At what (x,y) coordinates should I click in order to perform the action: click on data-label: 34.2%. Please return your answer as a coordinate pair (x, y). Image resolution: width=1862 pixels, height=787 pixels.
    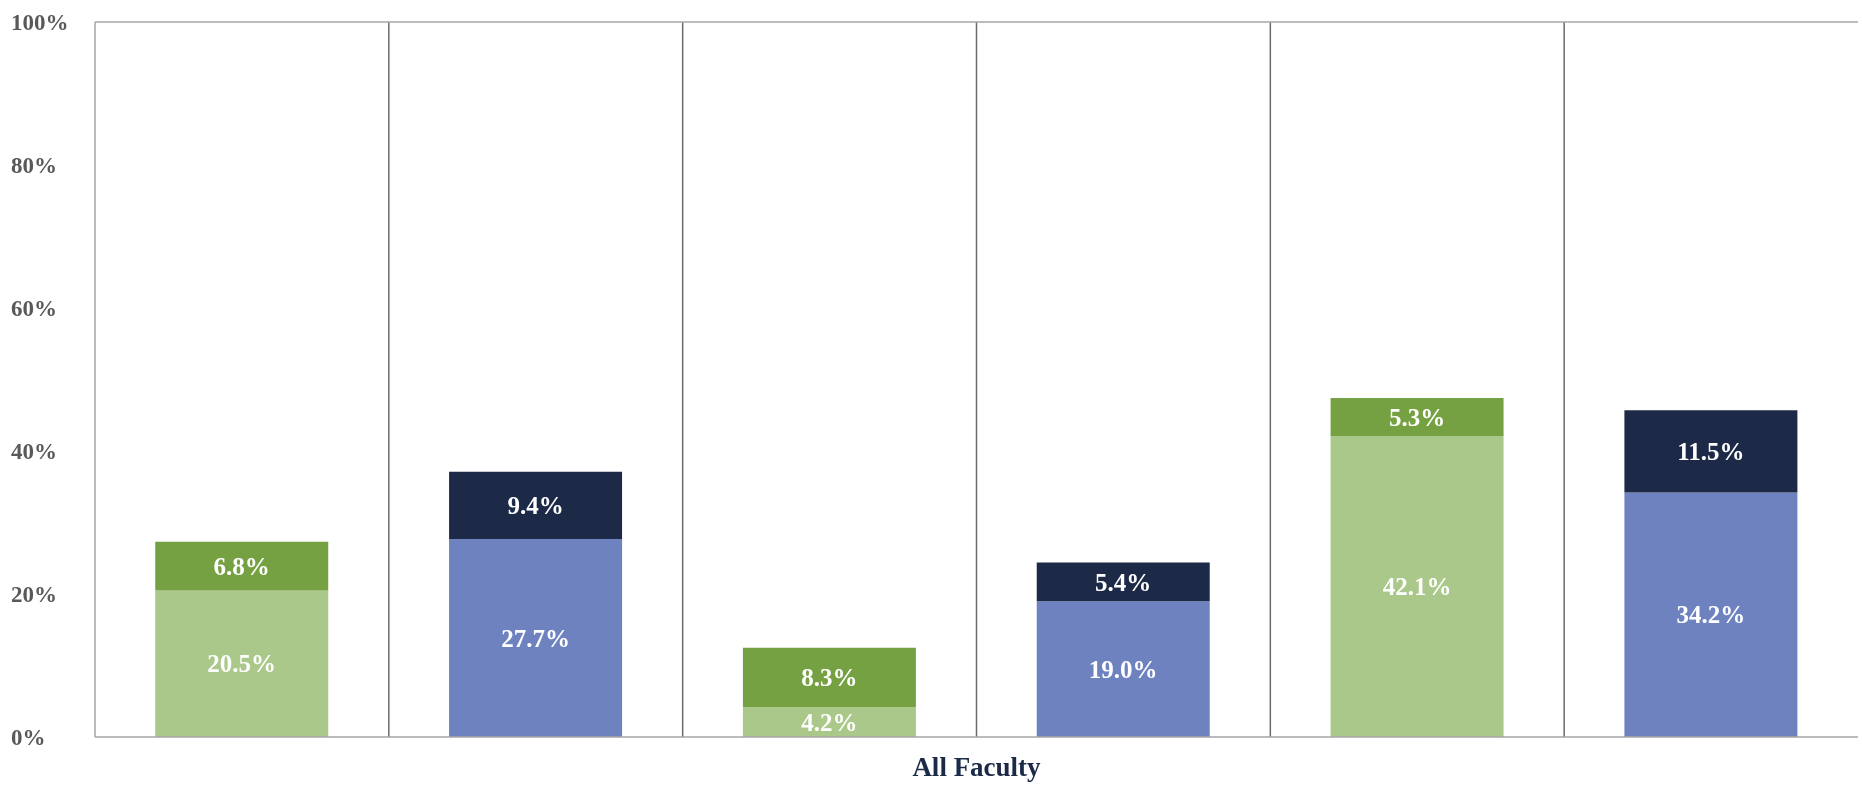
    Looking at the image, I should click on (1711, 615).